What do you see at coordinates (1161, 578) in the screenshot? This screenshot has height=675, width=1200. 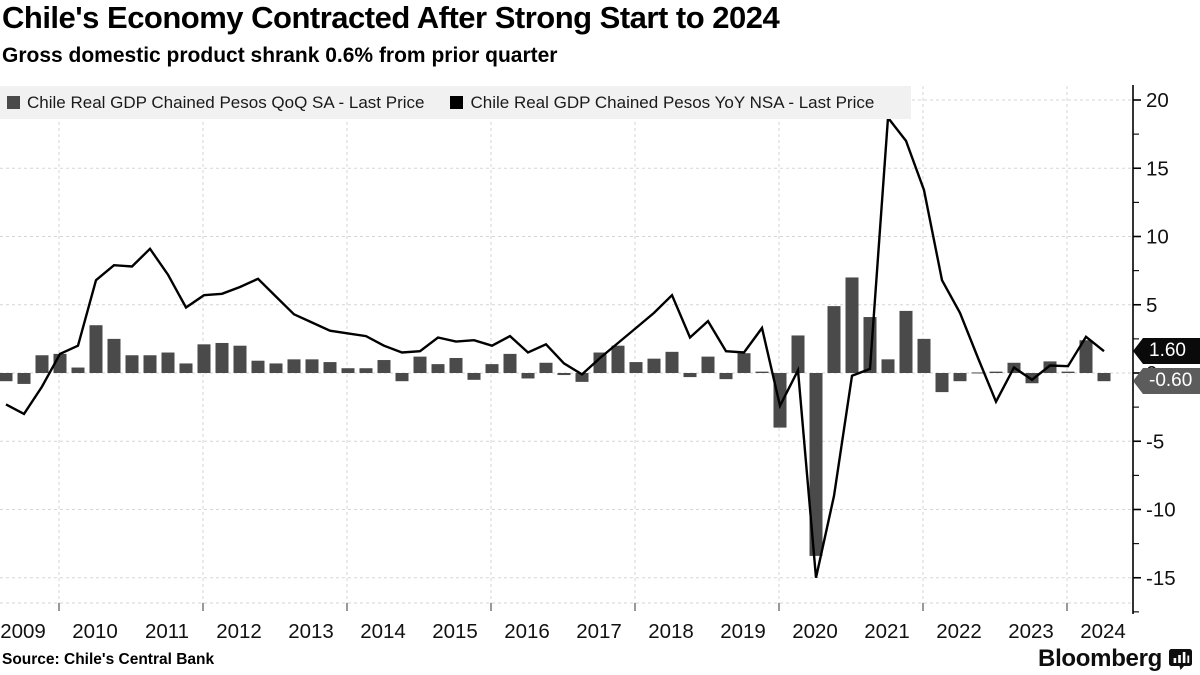 I see `svg-text: -15` at bounding box center [1161, 578].